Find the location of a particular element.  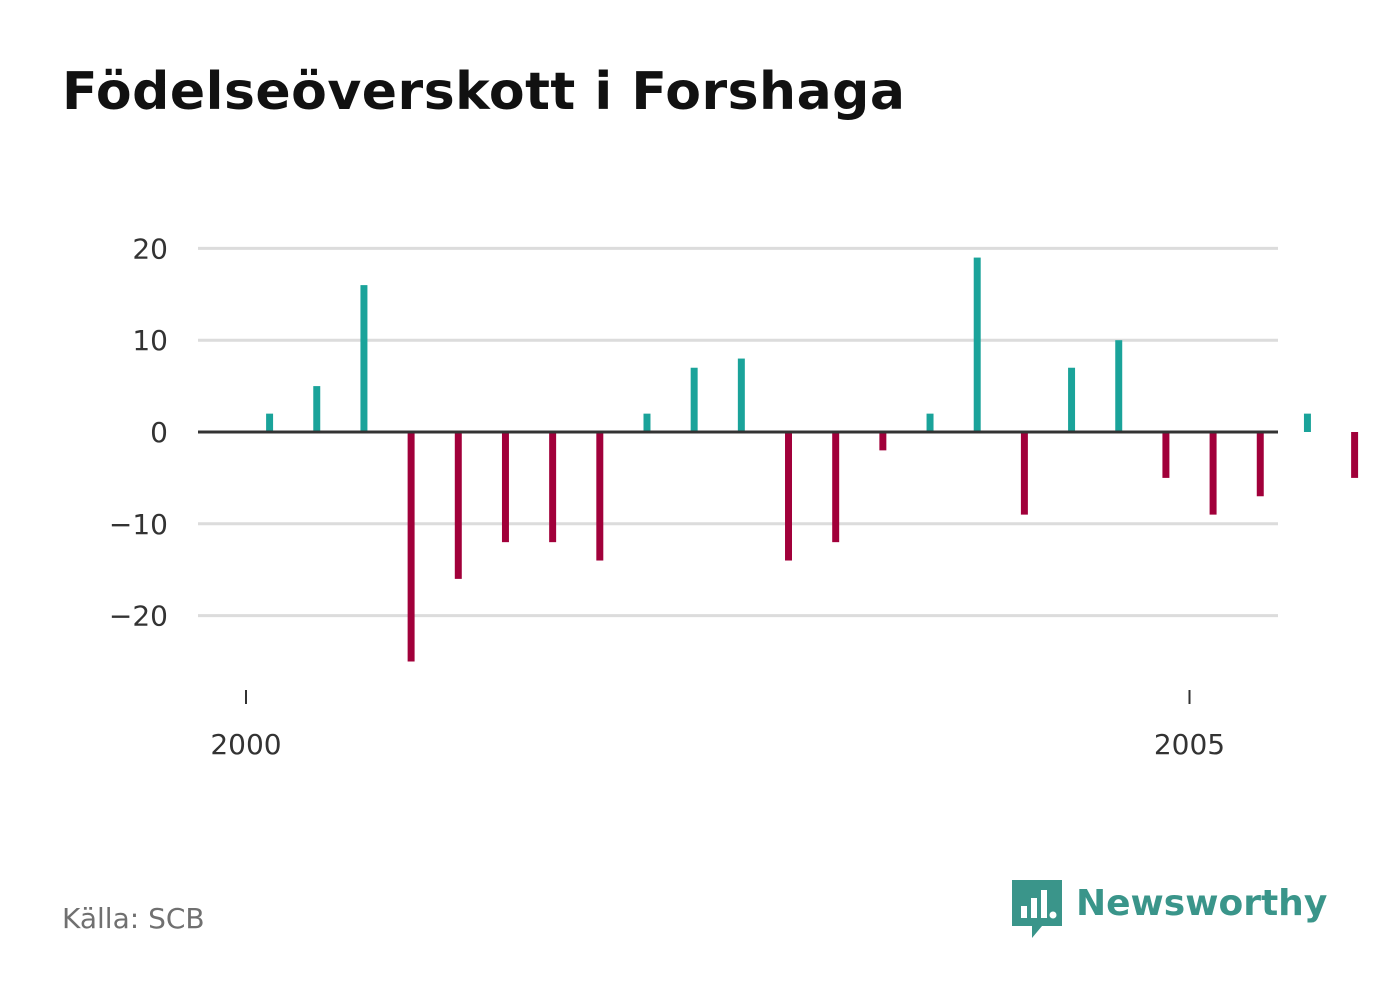

x-tick-label: 2000 is located at coordinates (245, 744).